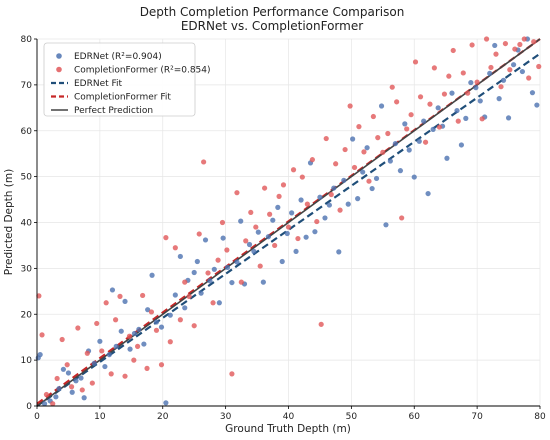 This screenshot has height=440, width=550. I want to click on legend-label: CompletionFormer (R²=0.854), so click(142, 71).